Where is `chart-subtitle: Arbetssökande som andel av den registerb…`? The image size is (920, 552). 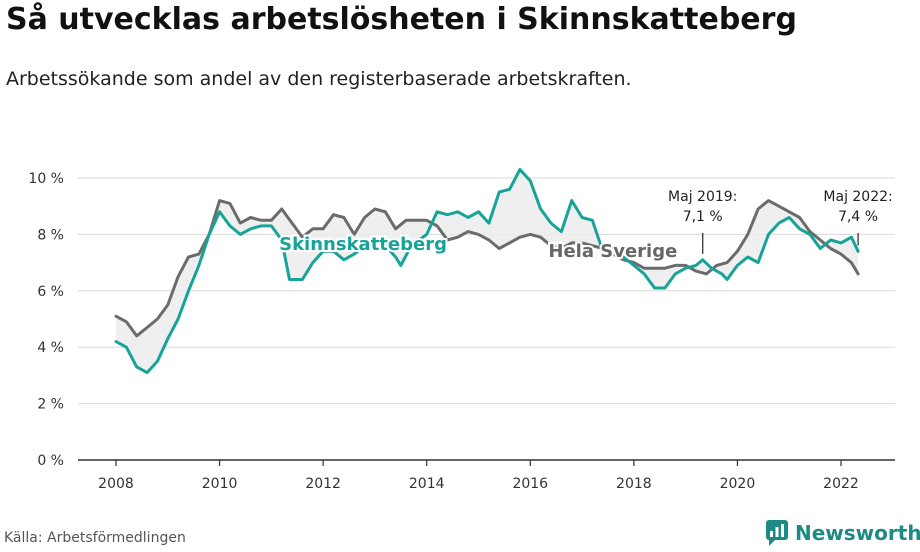 chart-subtitle: Arbetssökande som andel av den registerb… is located at coordinates (319, 79).